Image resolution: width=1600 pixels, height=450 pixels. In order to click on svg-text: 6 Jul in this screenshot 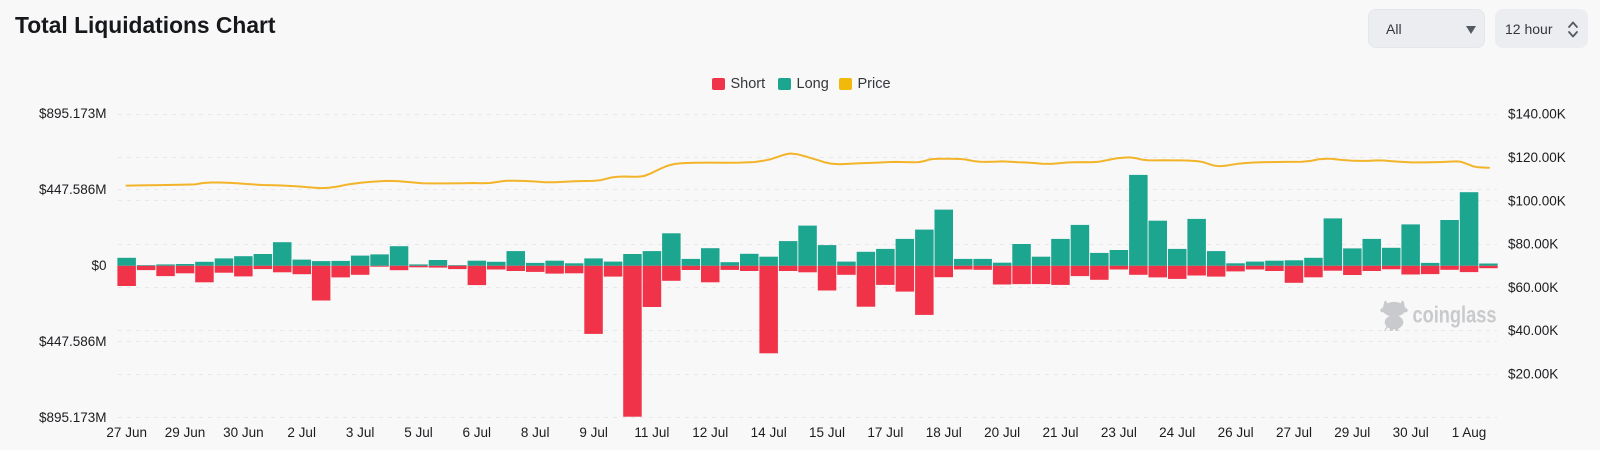, I will do `click(477, 432)`.